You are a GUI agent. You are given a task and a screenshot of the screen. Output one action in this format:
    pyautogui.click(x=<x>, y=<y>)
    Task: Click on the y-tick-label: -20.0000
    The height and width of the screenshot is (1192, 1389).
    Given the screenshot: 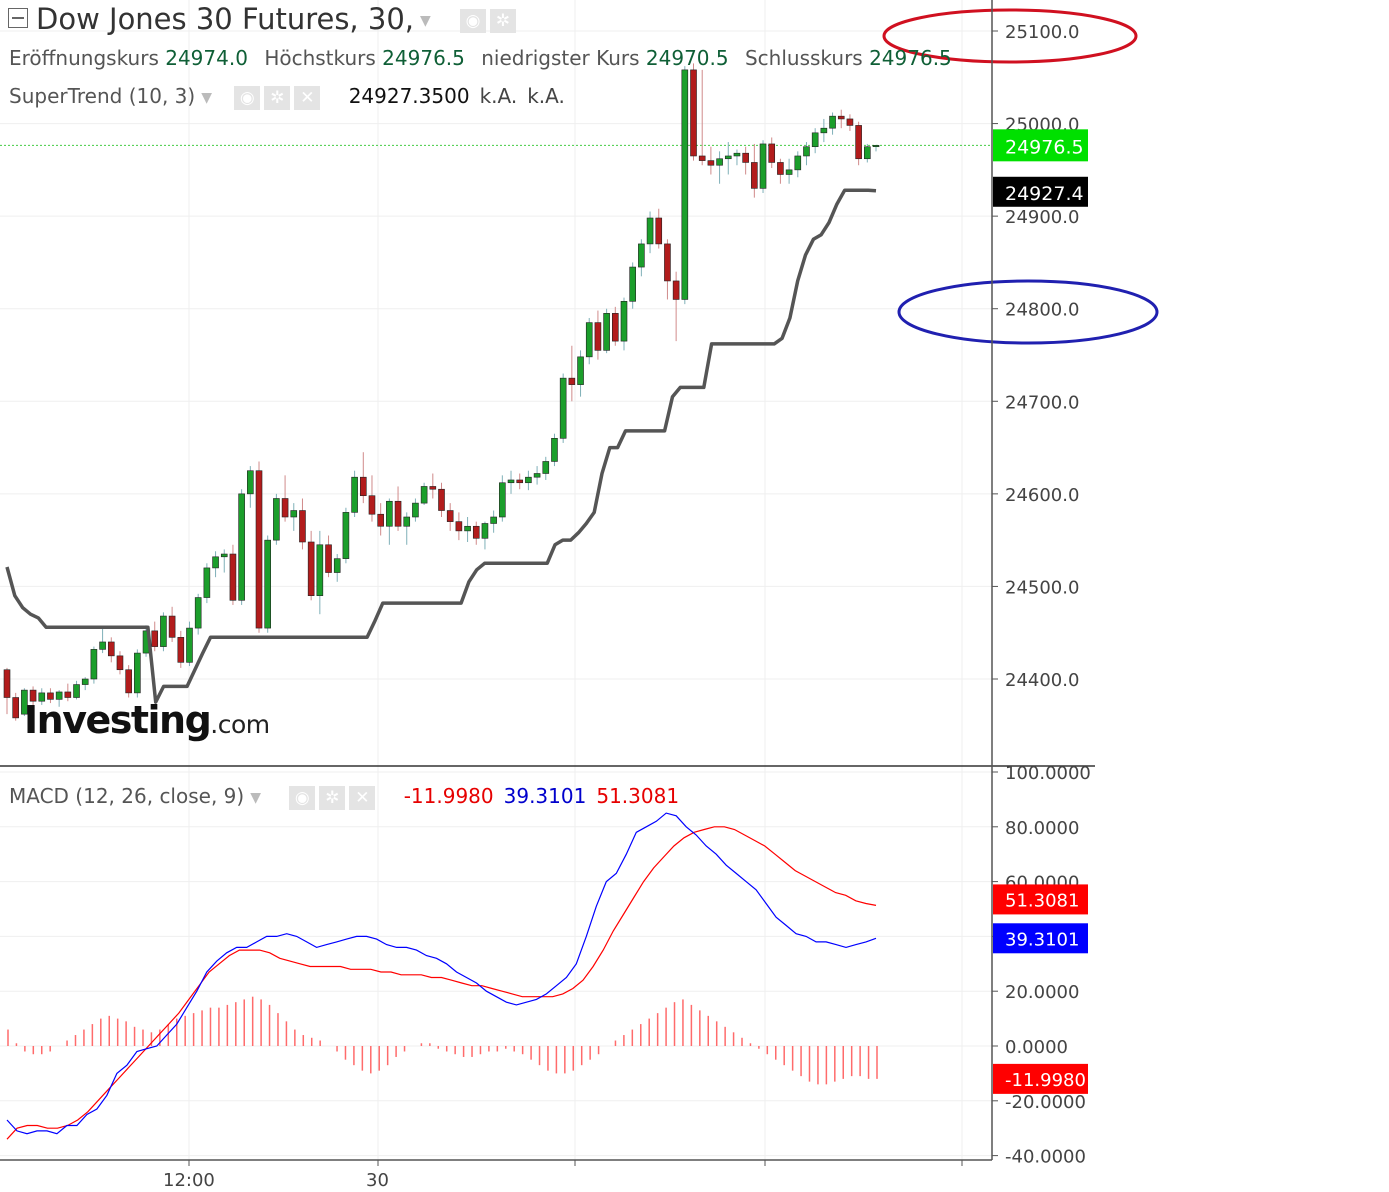 What is the action you would take?
    pyautogui.click(x=1045, y=1102)
    